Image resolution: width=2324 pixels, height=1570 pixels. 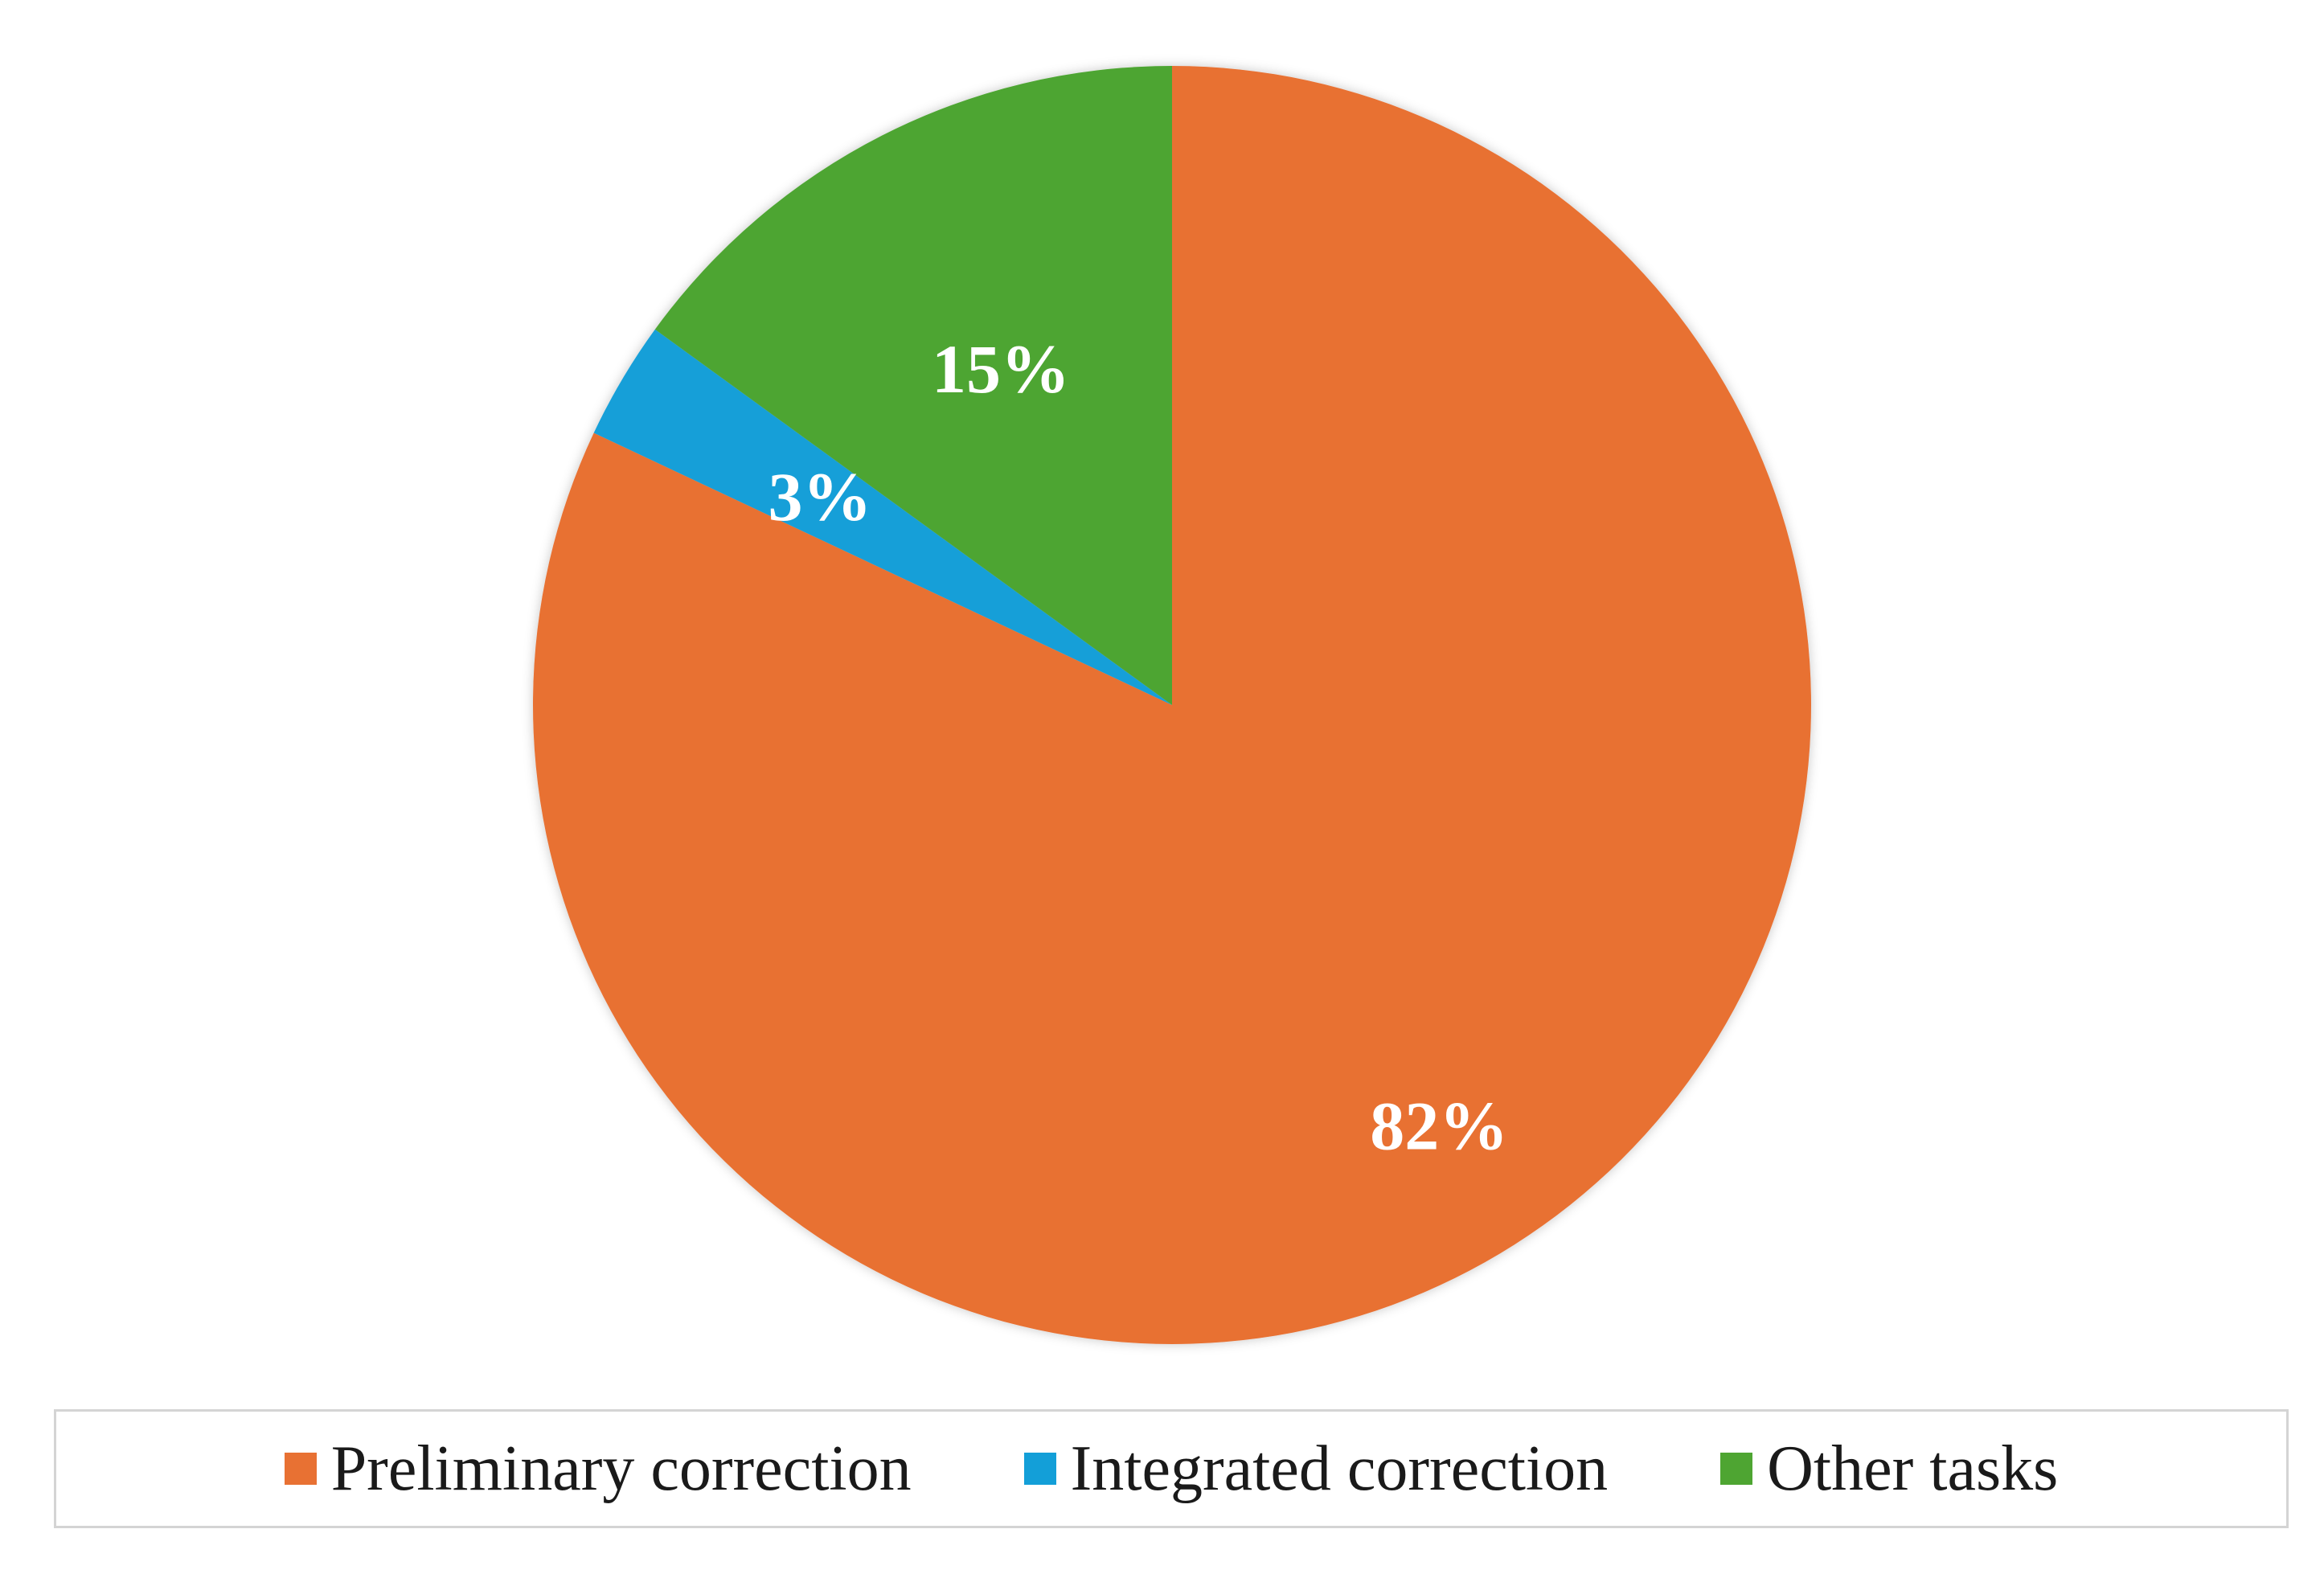 I want to click on legend-item-integrated-correction: Integrated correction, so click(x=1316, y=1469).